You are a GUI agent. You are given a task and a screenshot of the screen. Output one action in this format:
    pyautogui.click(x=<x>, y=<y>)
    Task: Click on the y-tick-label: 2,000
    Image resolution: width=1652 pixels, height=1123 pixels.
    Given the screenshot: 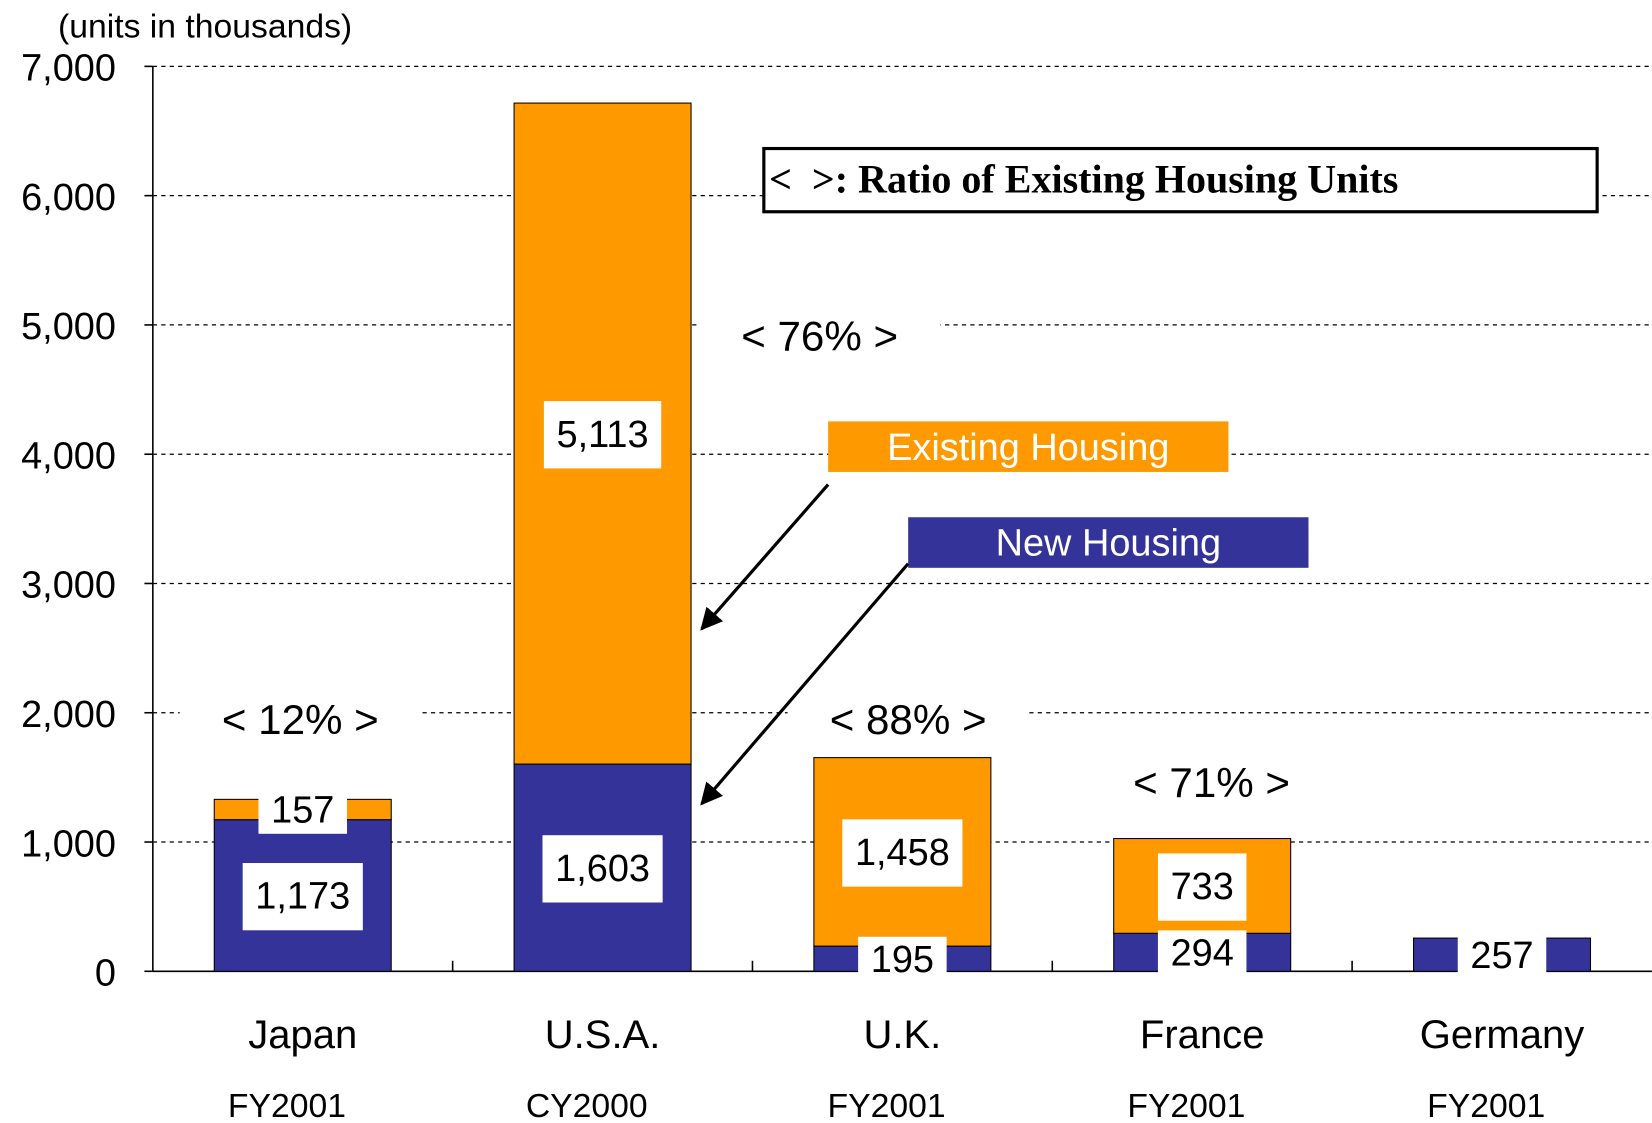 What is the action you would take?
    pyautogui.click(x=68, y=715)
    